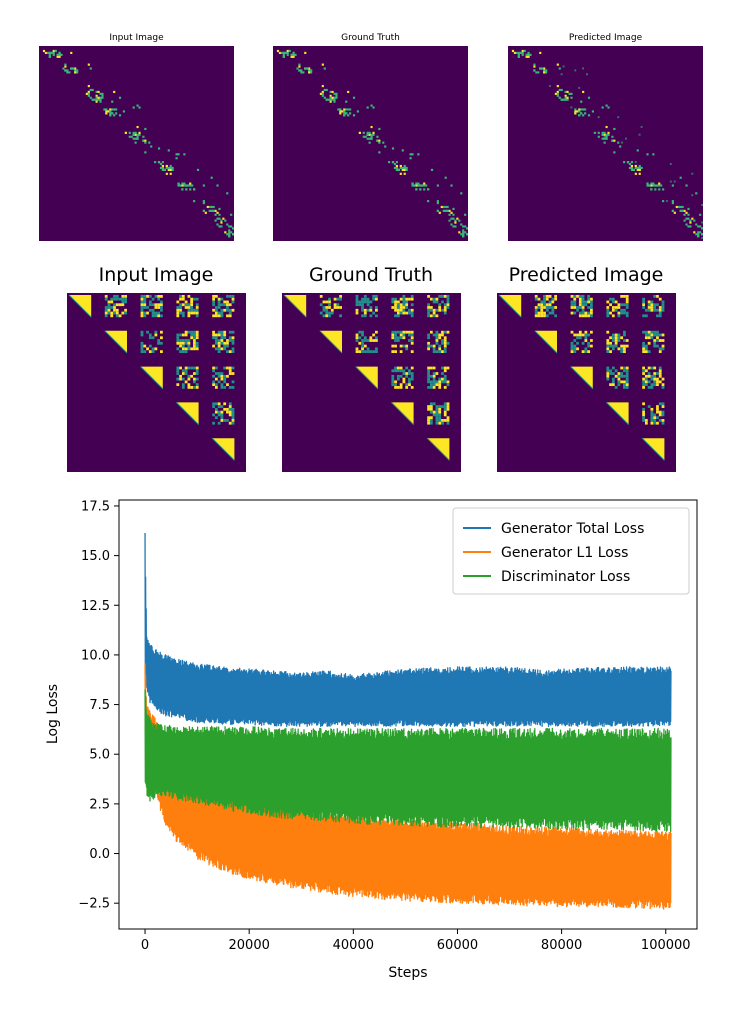  What do you see at coordinates (99, 804) in the screenshot?
I see `y-tick-label: 2.5` at bounding box center [99, 804].